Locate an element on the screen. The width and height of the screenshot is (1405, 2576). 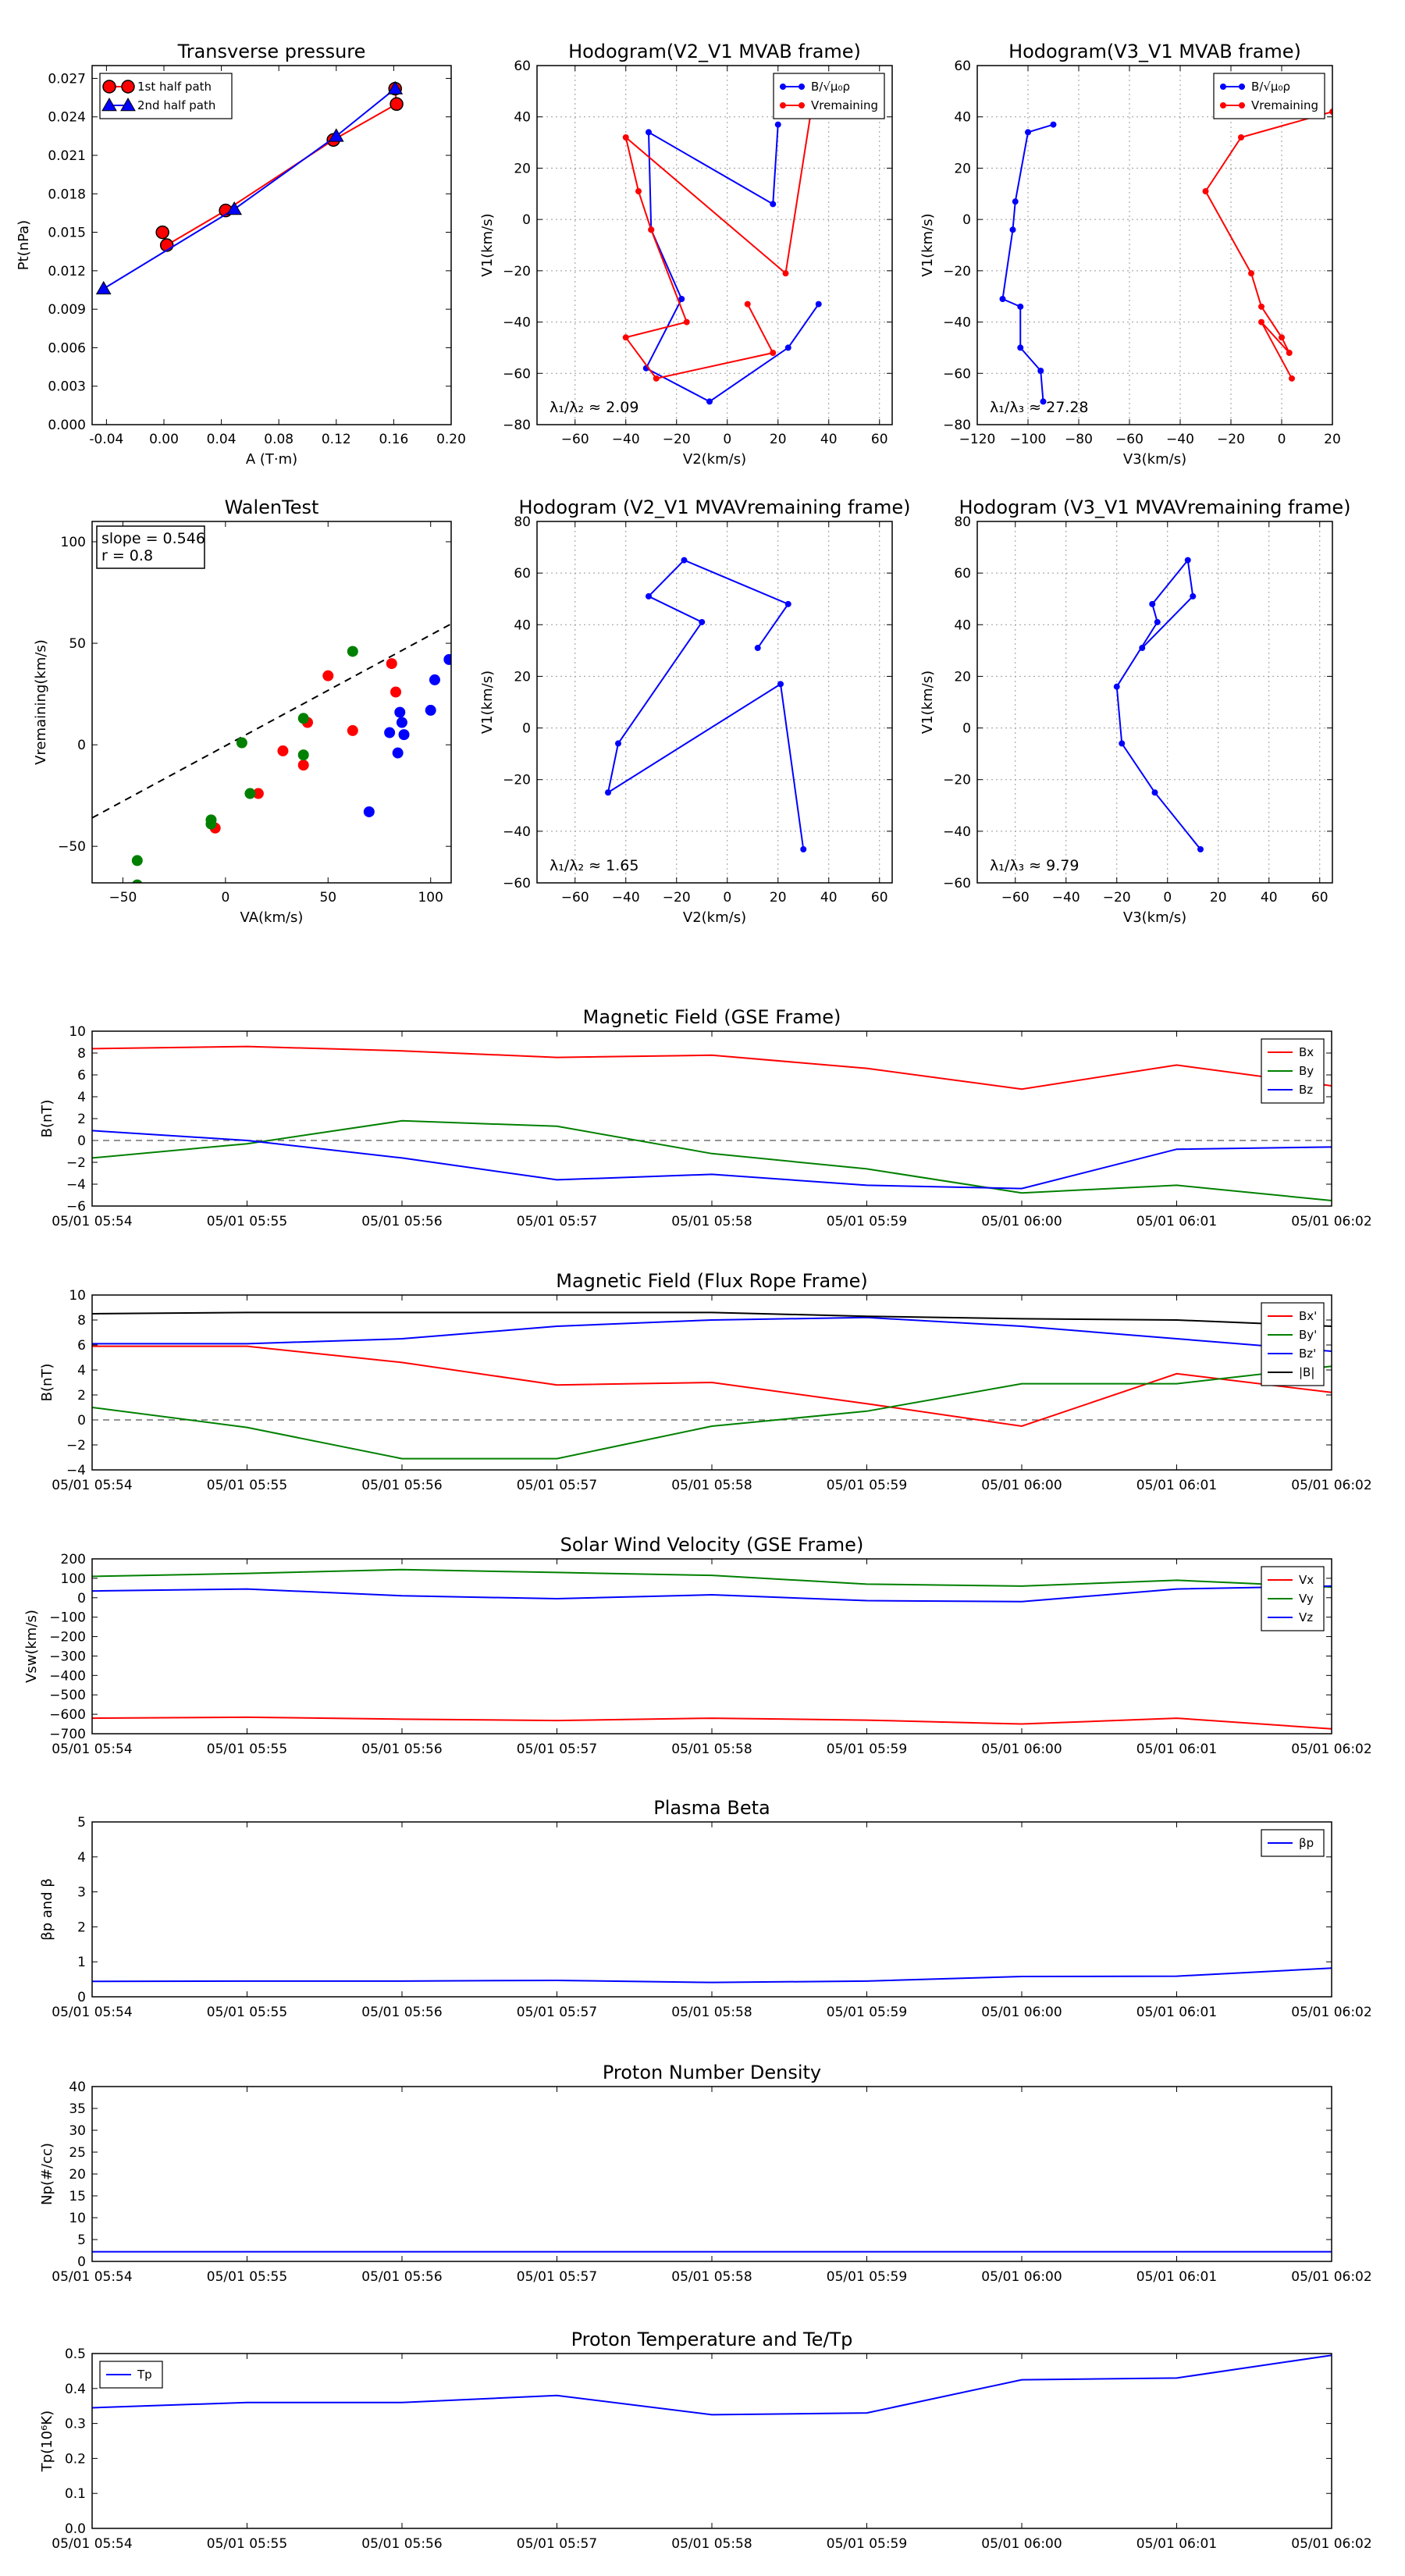
ratio-annotation: λ₁/λ₃ ≈ 9.79 is located at coordinates (1034, 865).